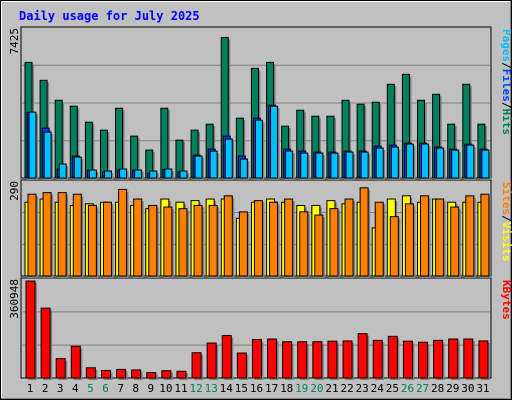 This screenshot has height=400, width=512. I want to click on x-tick-label-16: 16, so click(256, 388).